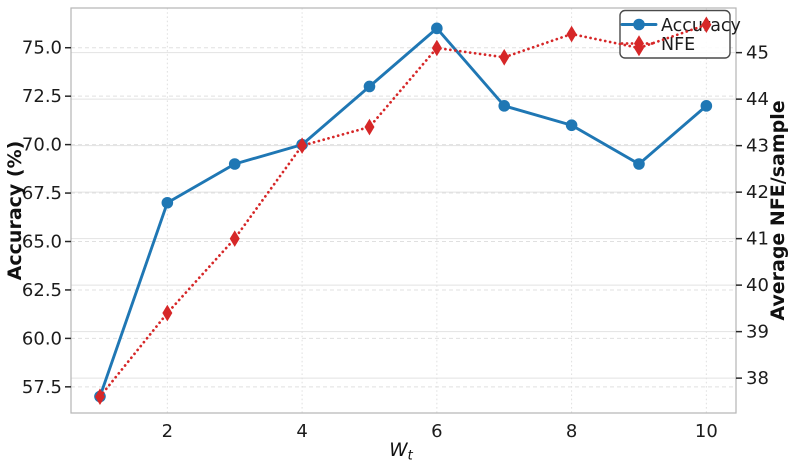 This screenshot has width=793, height=467. I want to click on right-tick-label: 38, so click(757, 378).